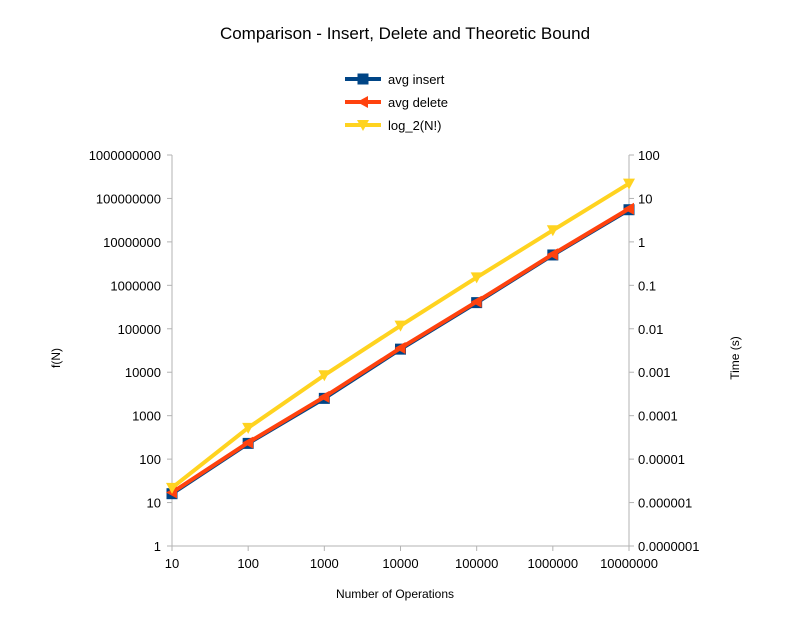 This screenshot has height=642, width=811. I want to click on y-tick-label: 1000000000, so click(125, 155).